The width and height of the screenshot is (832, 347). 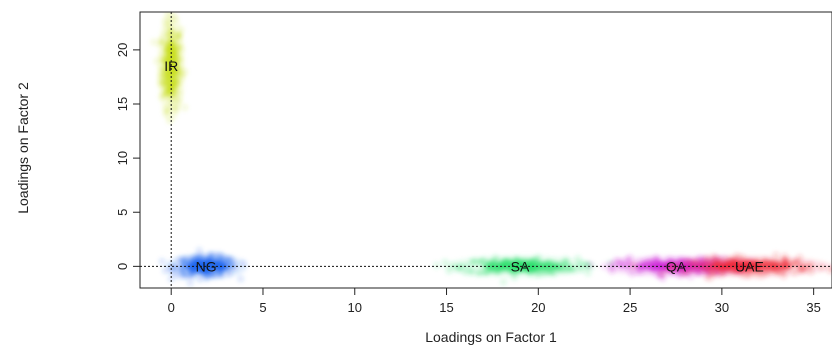 What do you see at coordinates (491, 337) in the screenshot?
I see `x-axis-title: Loadings on Factor 1` at bounding box center [491, 337].